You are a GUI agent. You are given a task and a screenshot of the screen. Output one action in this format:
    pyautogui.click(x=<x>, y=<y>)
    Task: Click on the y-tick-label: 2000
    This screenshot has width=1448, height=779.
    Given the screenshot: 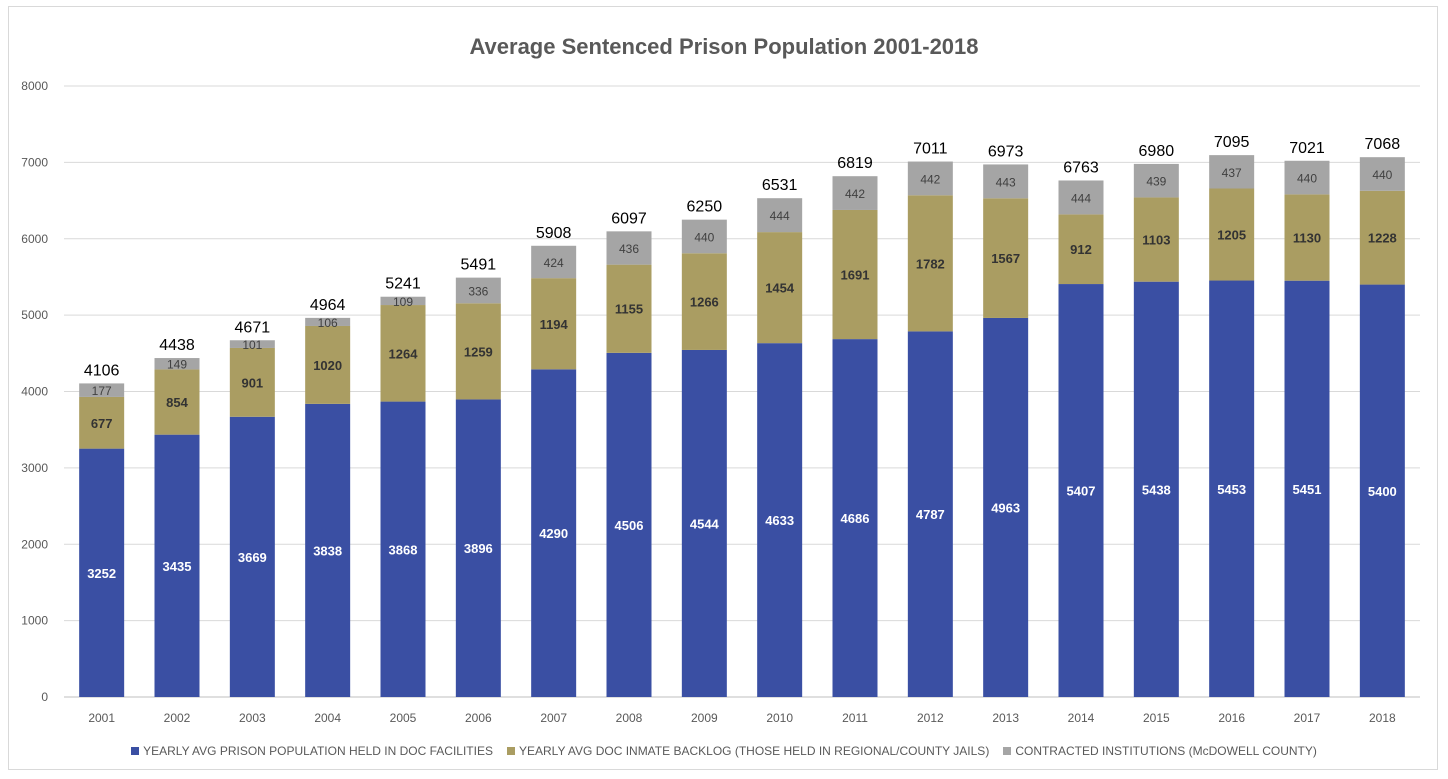 What is the action you would take?
    pyautogui.click(x=34, y=544)
    